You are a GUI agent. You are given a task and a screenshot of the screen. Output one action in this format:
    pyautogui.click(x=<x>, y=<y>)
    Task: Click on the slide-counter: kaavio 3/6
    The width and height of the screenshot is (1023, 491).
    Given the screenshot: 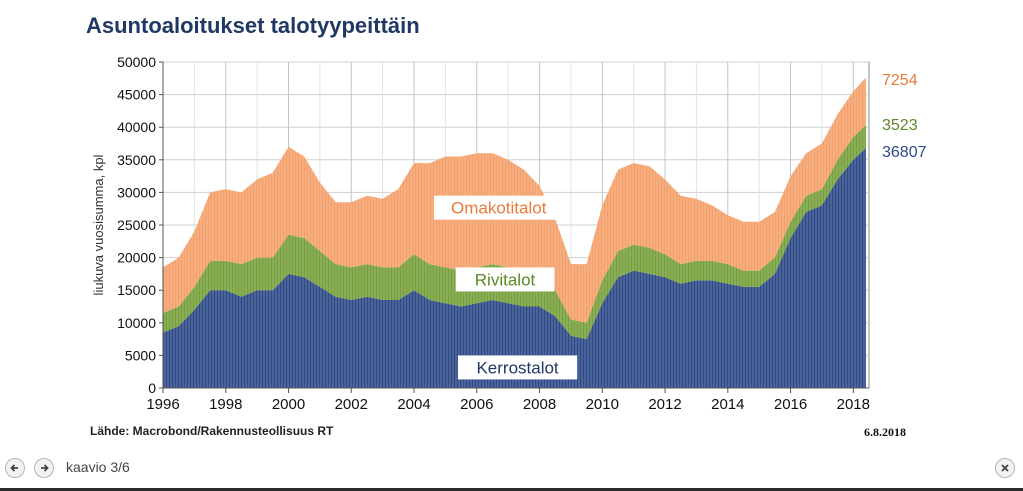 What is the action you would take?
    pyautogui.click(x=98, y=467)
    